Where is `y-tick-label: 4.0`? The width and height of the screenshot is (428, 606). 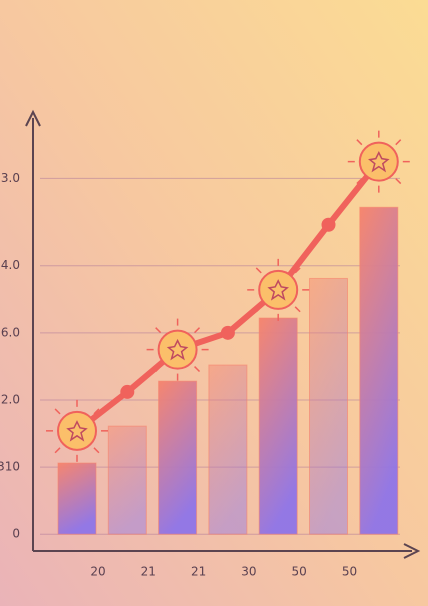 y-tick-label: 4.0 is located at coordinates (10, 265).